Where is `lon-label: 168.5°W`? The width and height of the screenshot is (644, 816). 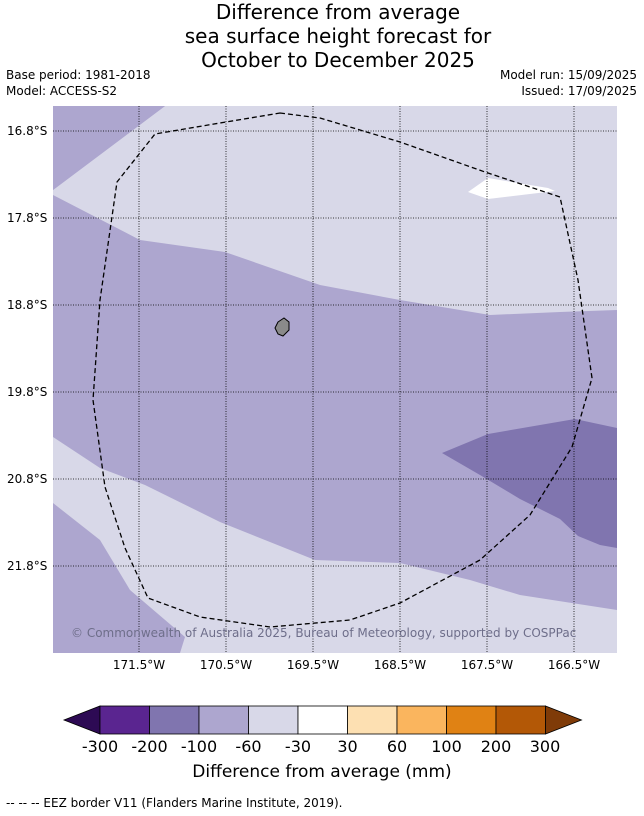
lon-label: 168.5°W is located at coordinates (400, 665).